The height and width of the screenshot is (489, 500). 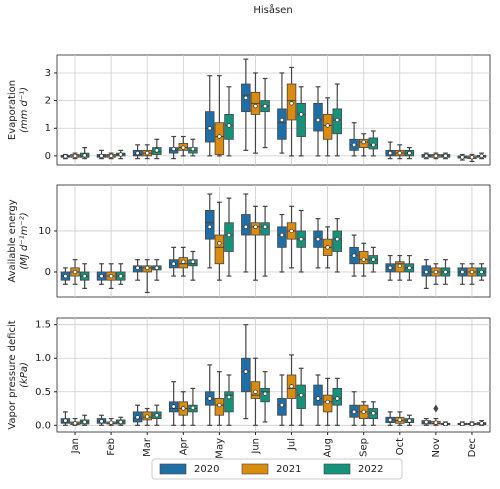 What do you see at coordinates (24, 240) in the screenshot?
I see `y-axis-label: (MJ d⁻¹m⁻²)` at bounding box center [24, 240].